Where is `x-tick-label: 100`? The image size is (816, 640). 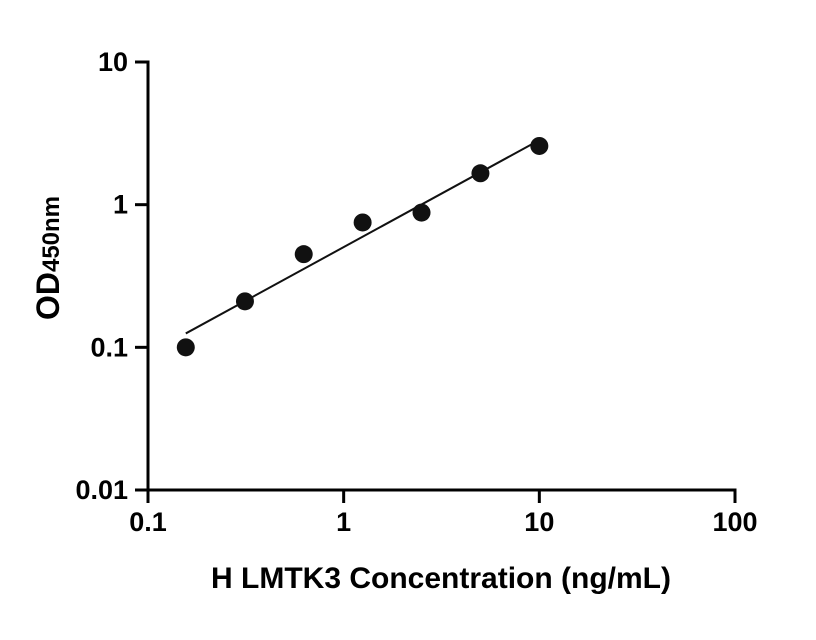
x-tick-label: 100 is located at coordinates (734, 522).